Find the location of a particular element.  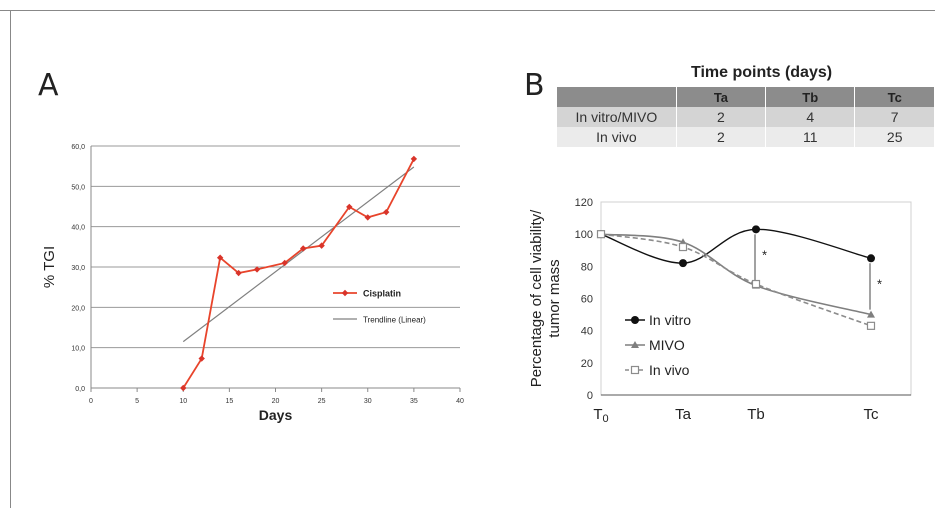

table-cell: 7 is located at coordinates (894, 117).